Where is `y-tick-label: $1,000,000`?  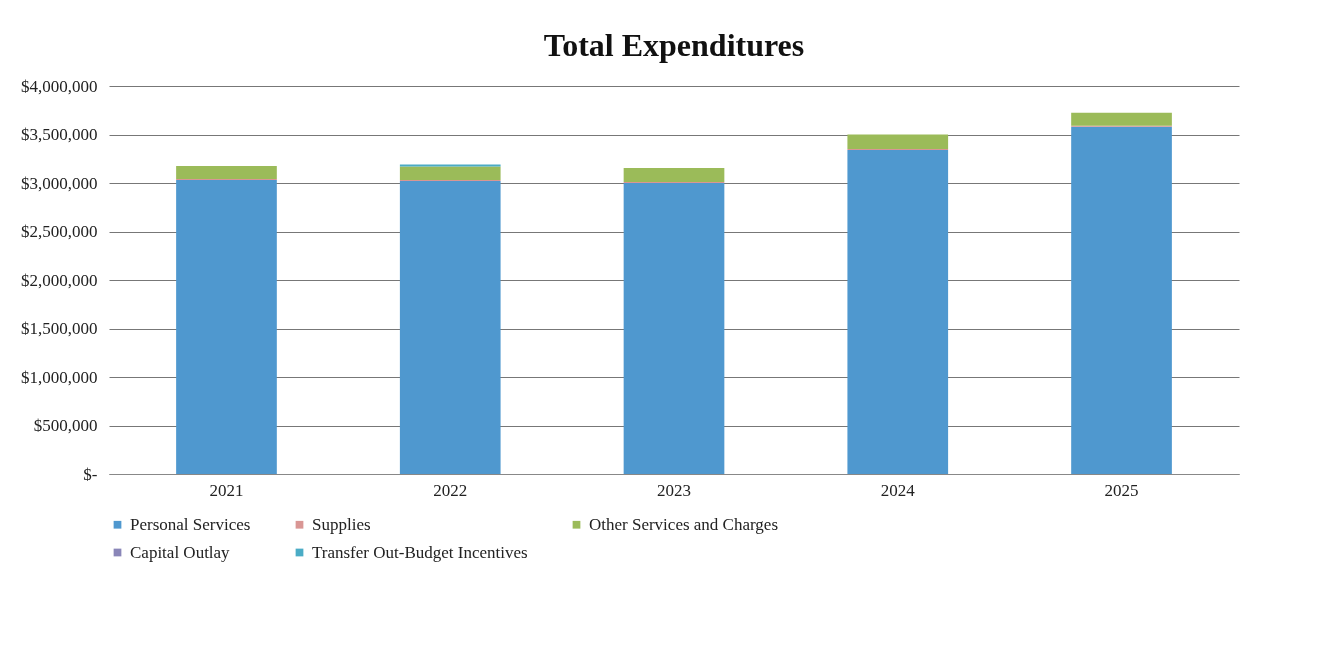
y-tick-label: $1,000,000 is located at coordinates (59, 377).